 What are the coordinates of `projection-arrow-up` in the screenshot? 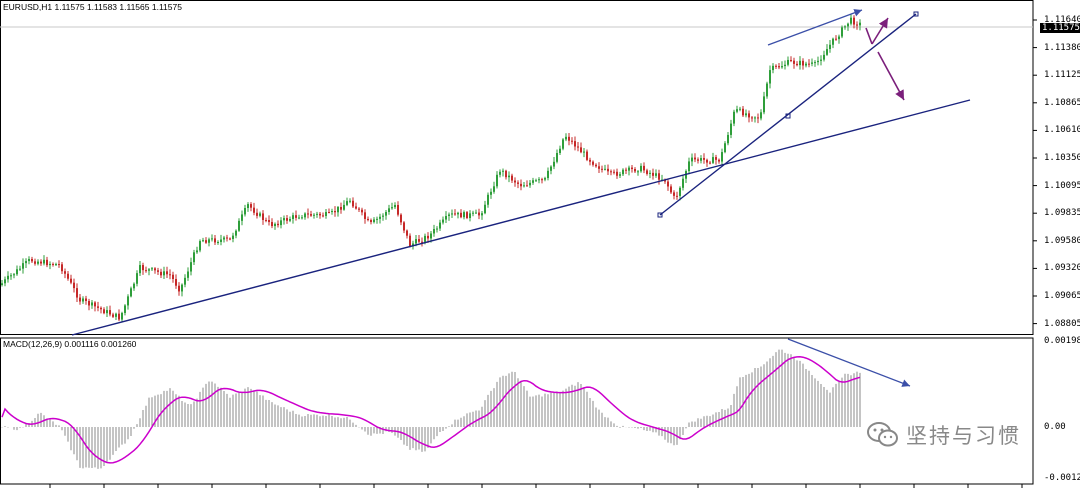 It's located at (880, 31).